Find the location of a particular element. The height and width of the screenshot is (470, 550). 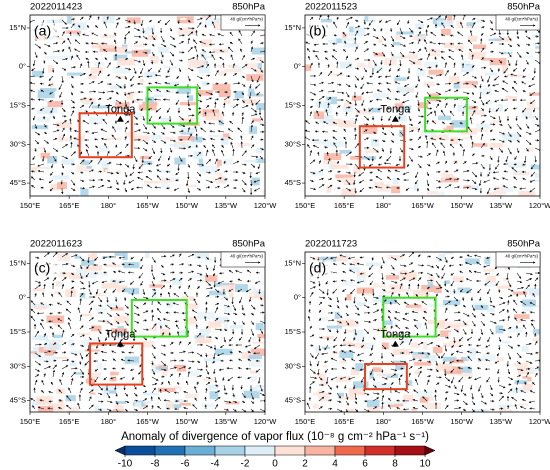

lon-tick-label: 135°W is located at coordinates (227, 205).